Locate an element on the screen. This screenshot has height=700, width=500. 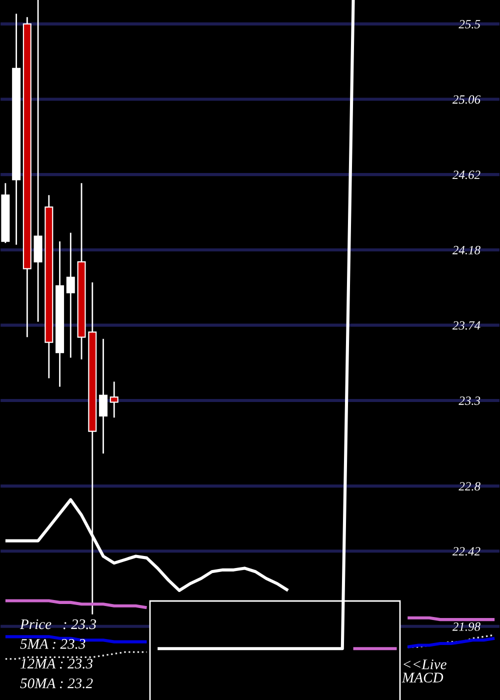
annotation: 12MA : 23.3 is located at coordinates (56, 663).